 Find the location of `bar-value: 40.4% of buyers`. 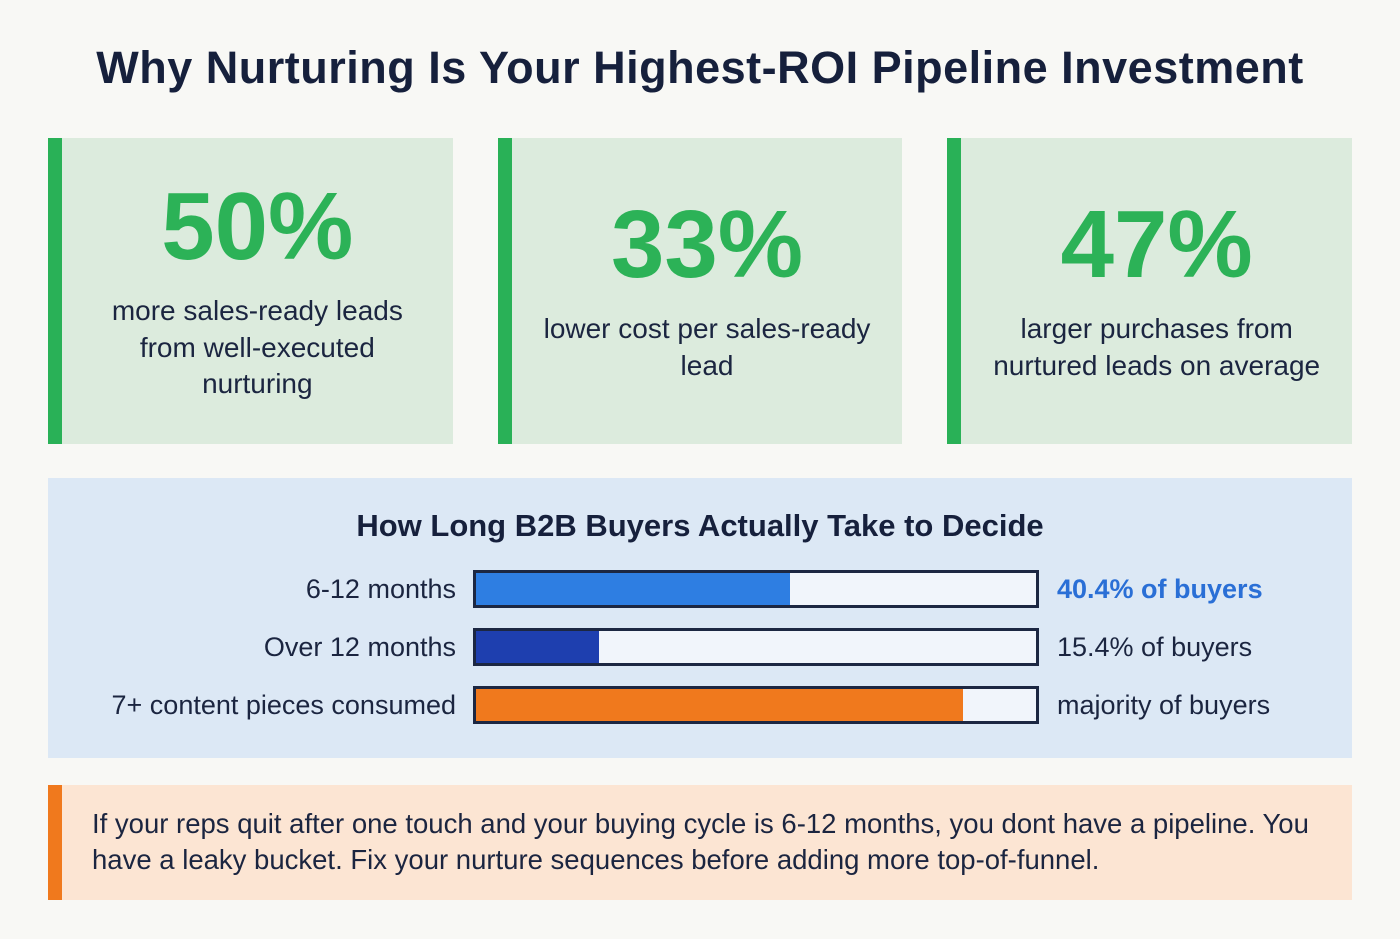

bar-value: 40.4% of buyers is located at coordinates (1160, 588).